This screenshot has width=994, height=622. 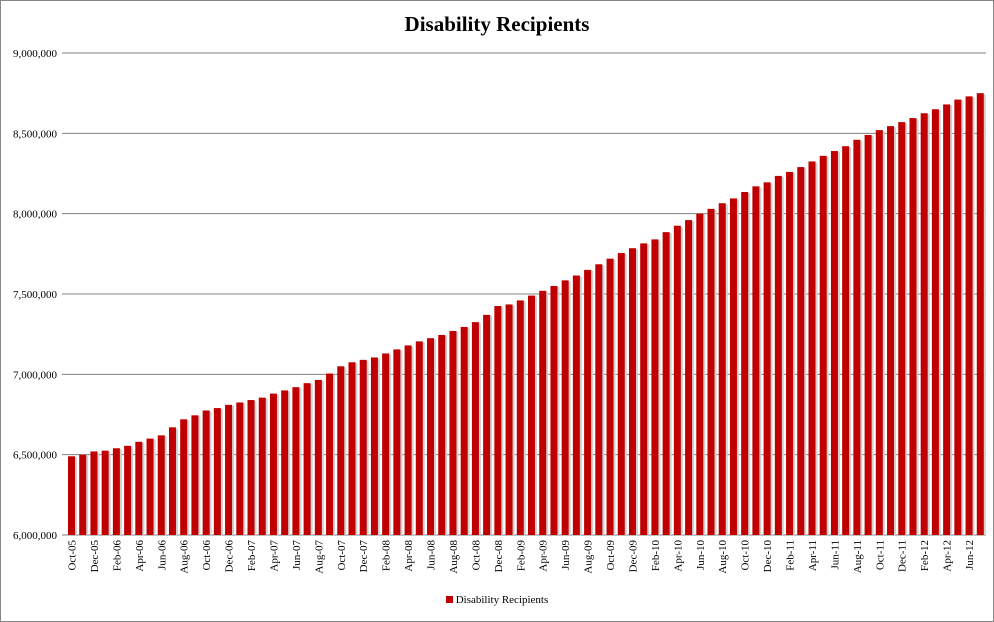 I want to click on x-tick-label: Oct-09, so click(x=611, y=555).